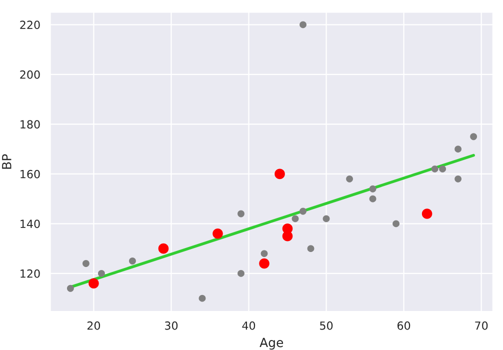 This screenshot has height=350, width=503. I want to click on x-tick-label: 60, so click(404, 325).